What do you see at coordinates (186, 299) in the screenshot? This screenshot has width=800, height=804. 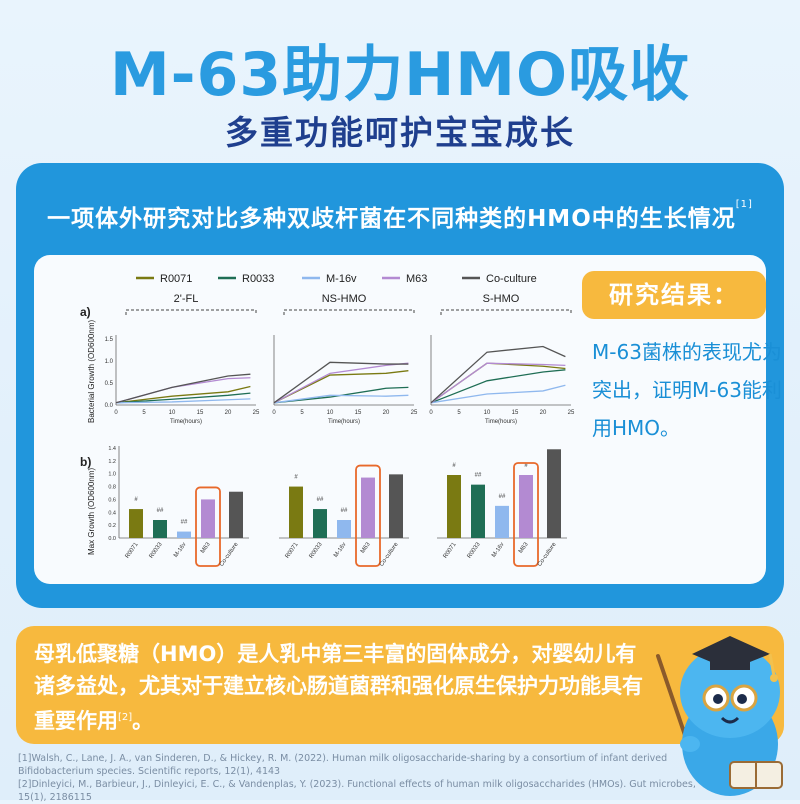 I see `group-label-2'-FL: 2'-FL` at bounding box center [186, 299].